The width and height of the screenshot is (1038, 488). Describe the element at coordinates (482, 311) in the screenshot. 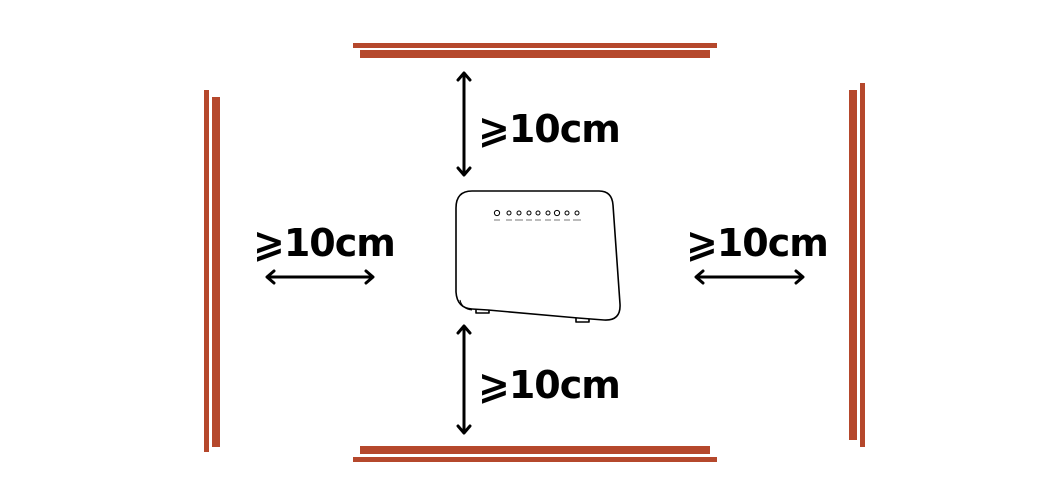

I see `router-foot-left` at that location.